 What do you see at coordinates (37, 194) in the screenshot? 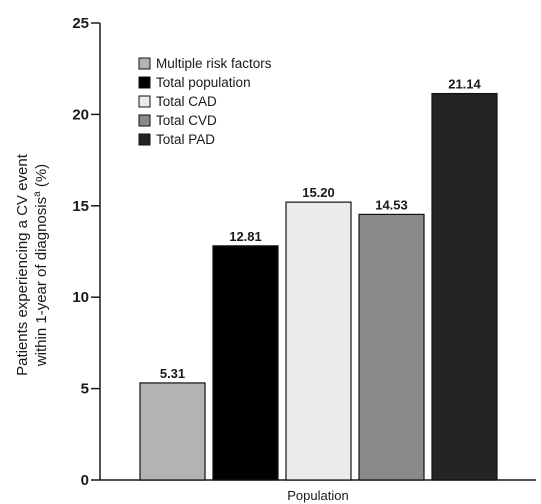
I see `y-axis-title-superscript: a` at bounding box center [37, 194].